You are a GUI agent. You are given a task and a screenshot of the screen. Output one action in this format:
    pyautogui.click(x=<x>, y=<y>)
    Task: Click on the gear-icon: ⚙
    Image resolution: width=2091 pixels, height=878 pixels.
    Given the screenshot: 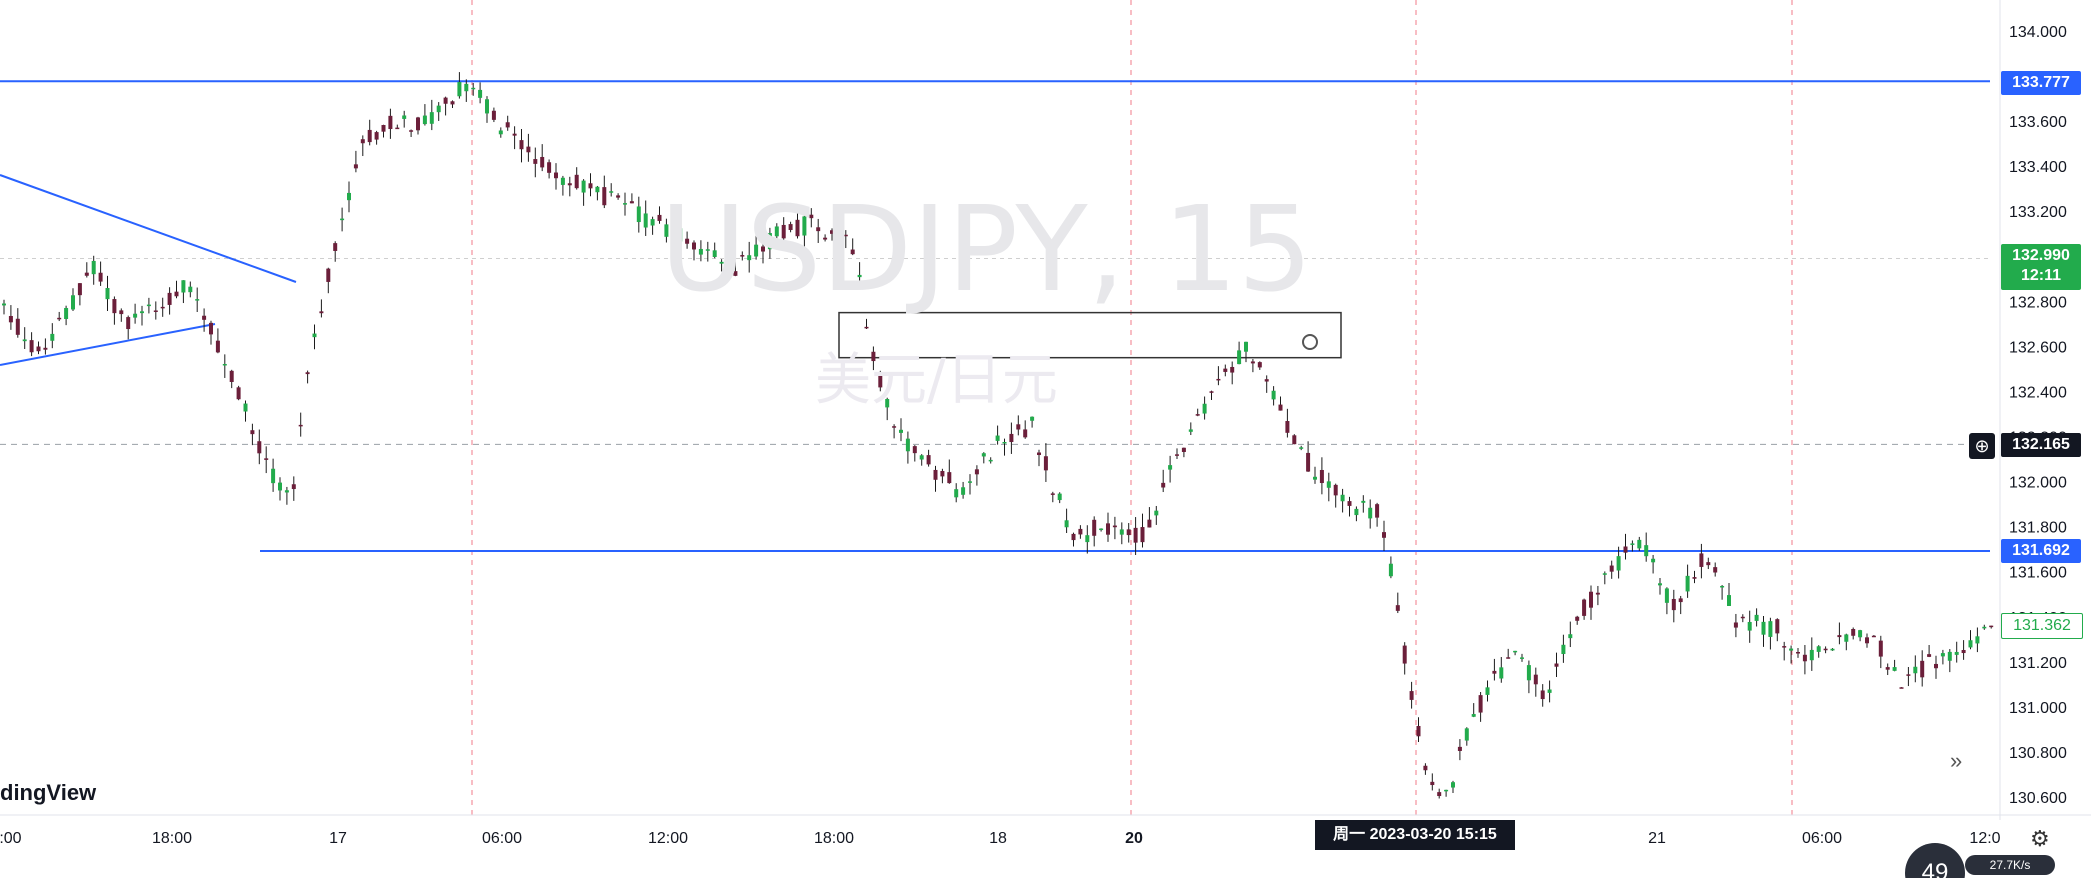 What is the action you would take?
    pyautogui.click(x=2040, y=838)
    